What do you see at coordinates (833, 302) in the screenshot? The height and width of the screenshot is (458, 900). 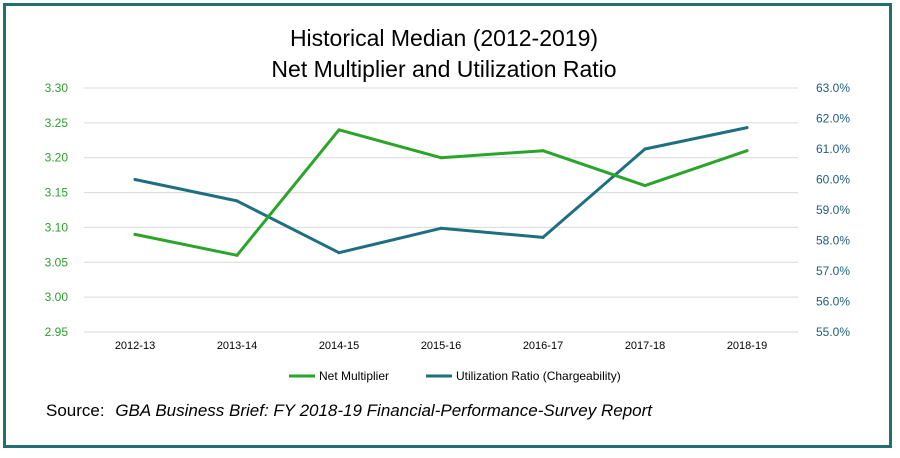 I see `y-right-tick-label: 56.0%` at bounding box center [833, 302].